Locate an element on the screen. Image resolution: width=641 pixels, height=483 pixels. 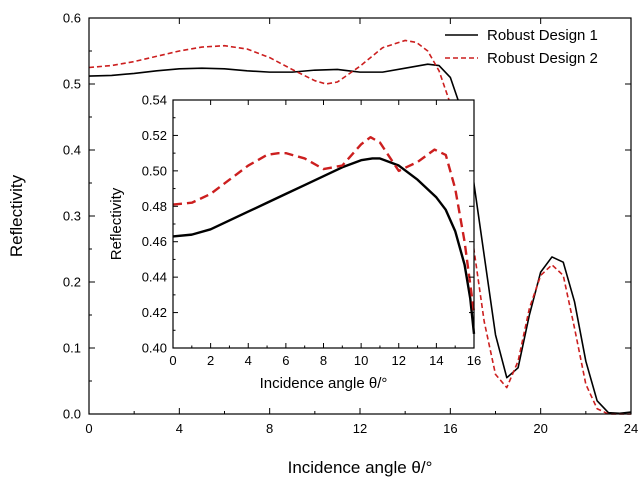
inset-y-tick-label: 0.54 is located at coordinates (154, 100).